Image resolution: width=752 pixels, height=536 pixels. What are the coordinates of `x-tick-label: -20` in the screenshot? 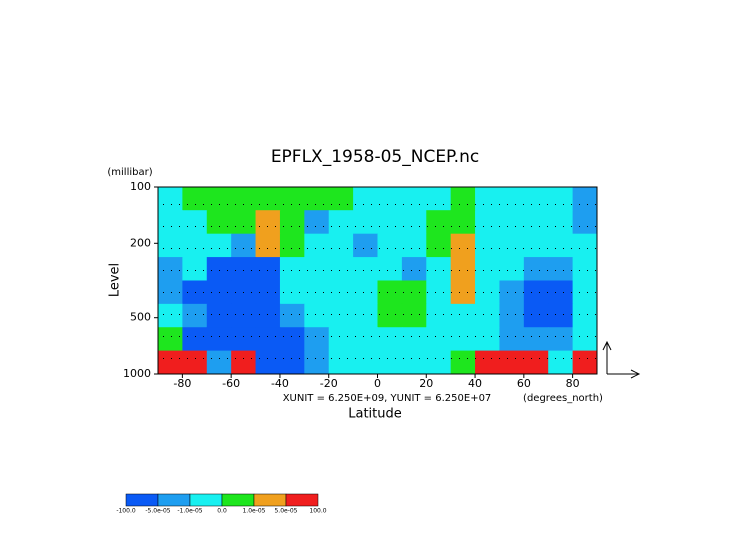 It's located at (329, 383).